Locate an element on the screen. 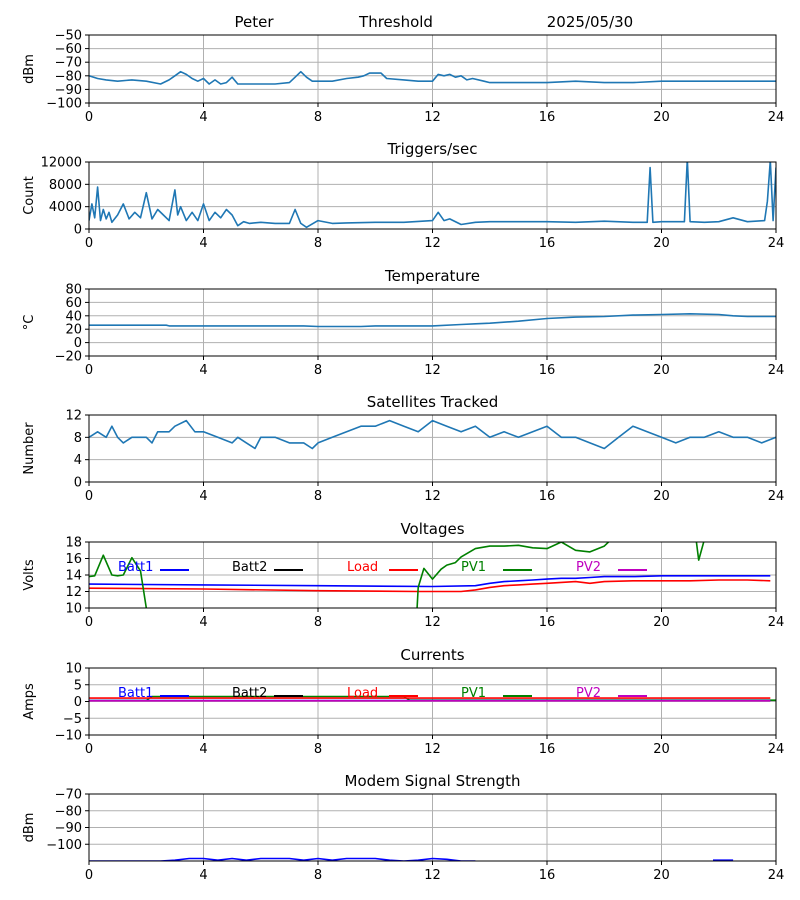 The image size is (800, 900). header-site: Peter is located at coordinates (254, 22).